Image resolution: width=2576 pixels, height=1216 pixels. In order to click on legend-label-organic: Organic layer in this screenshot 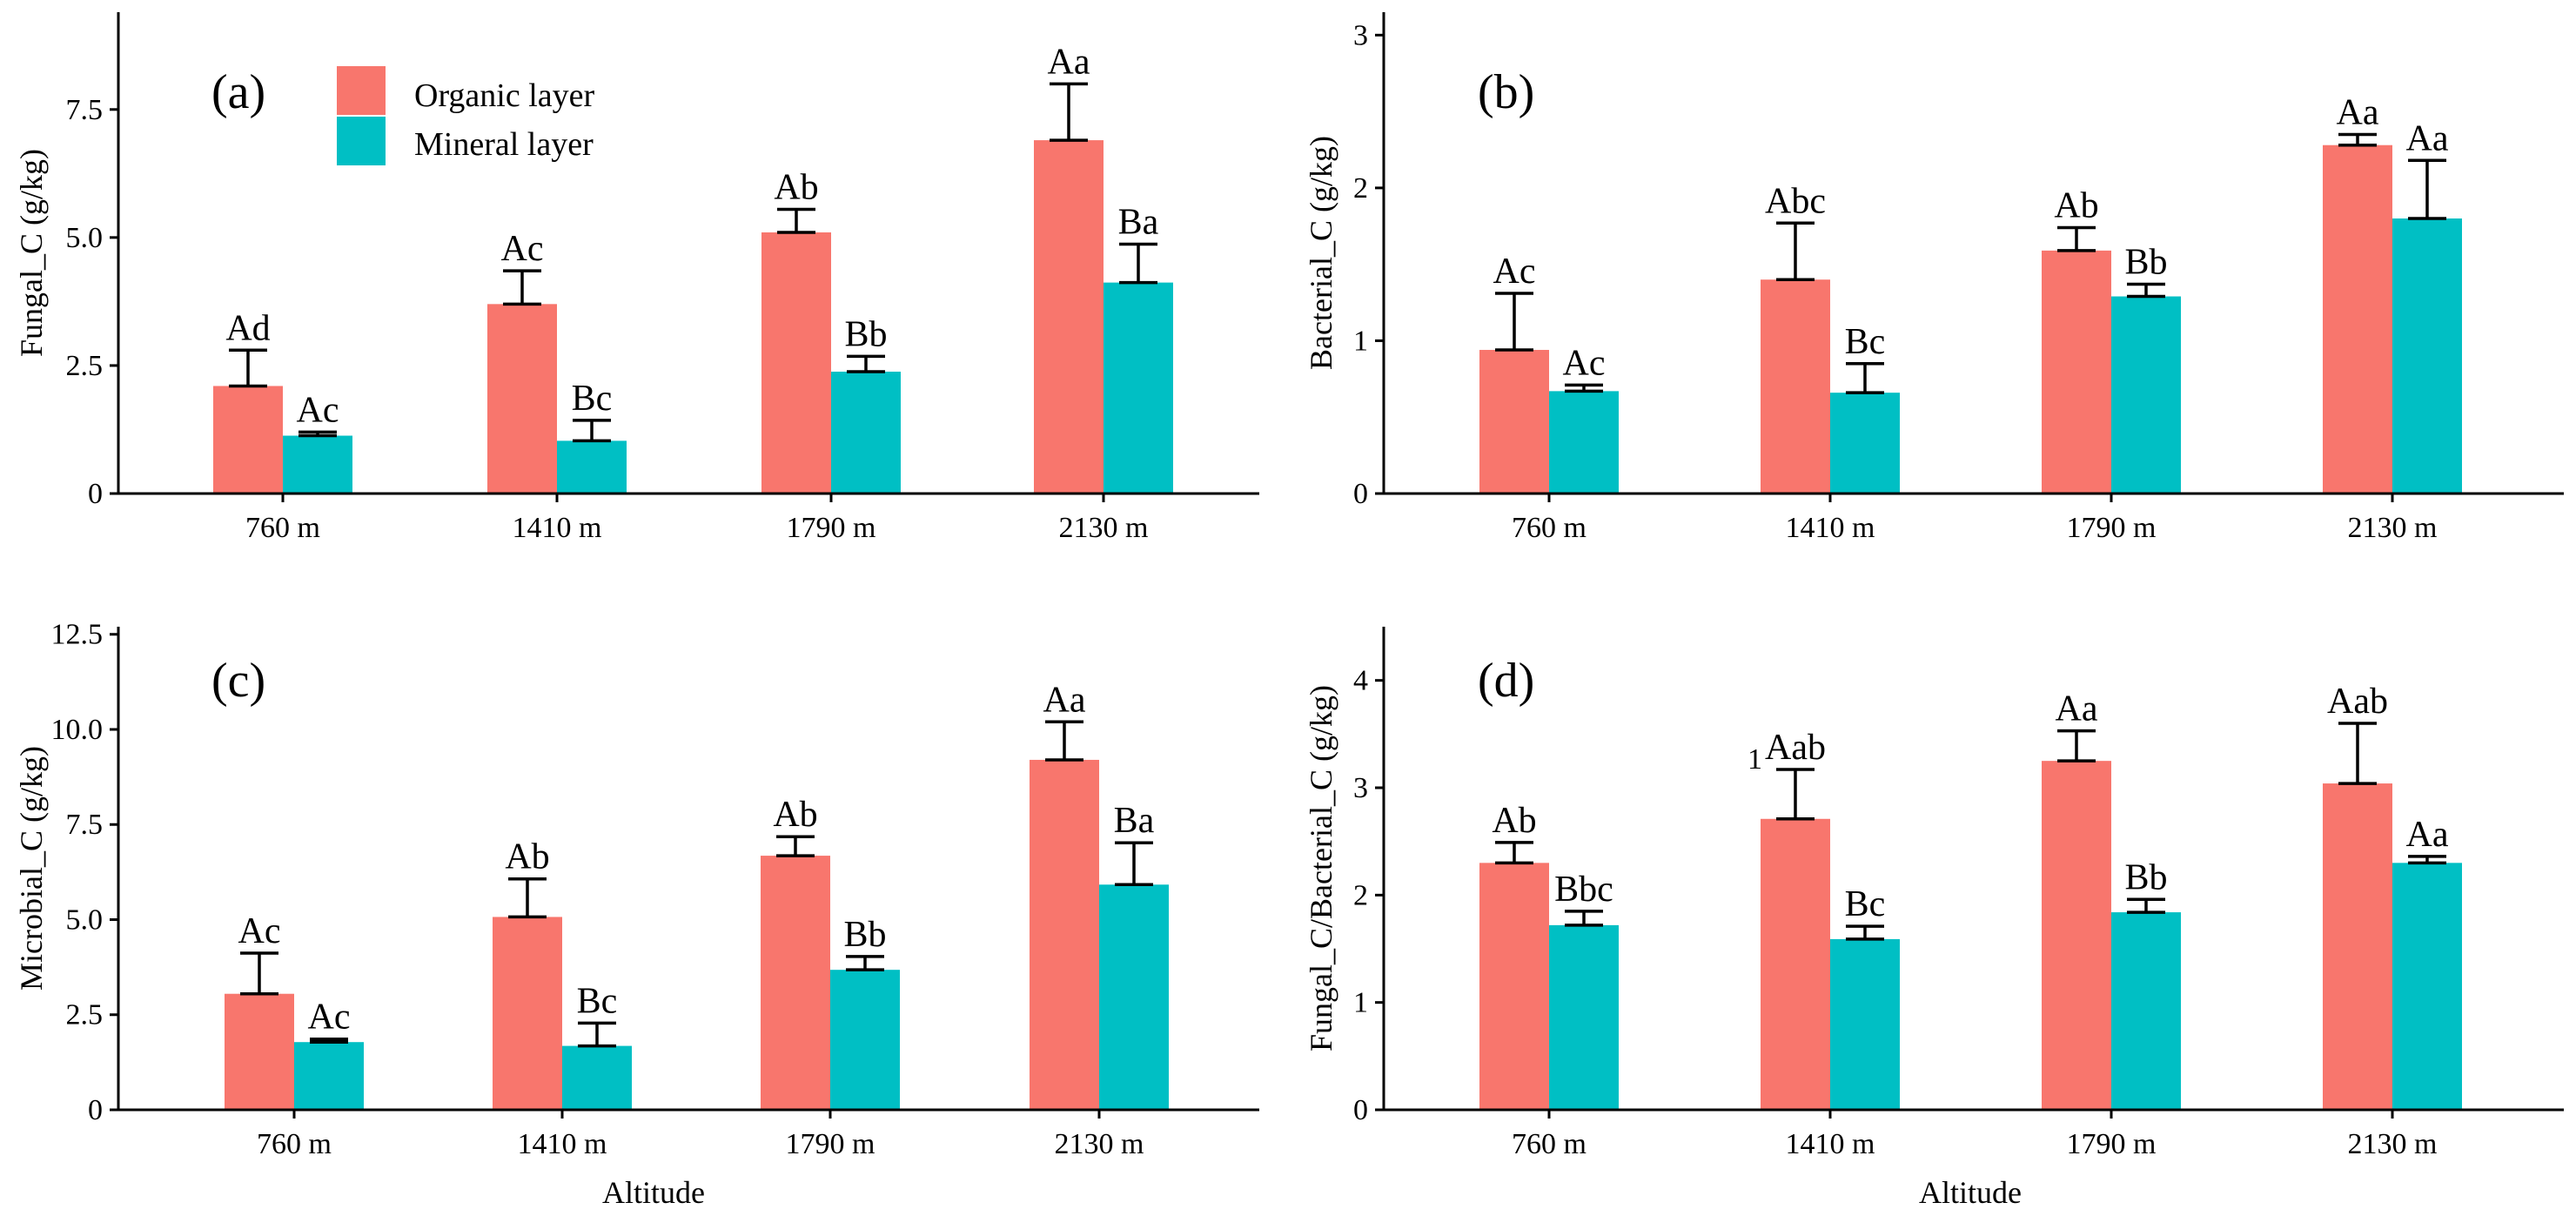, I will do `click(504, 95)`.